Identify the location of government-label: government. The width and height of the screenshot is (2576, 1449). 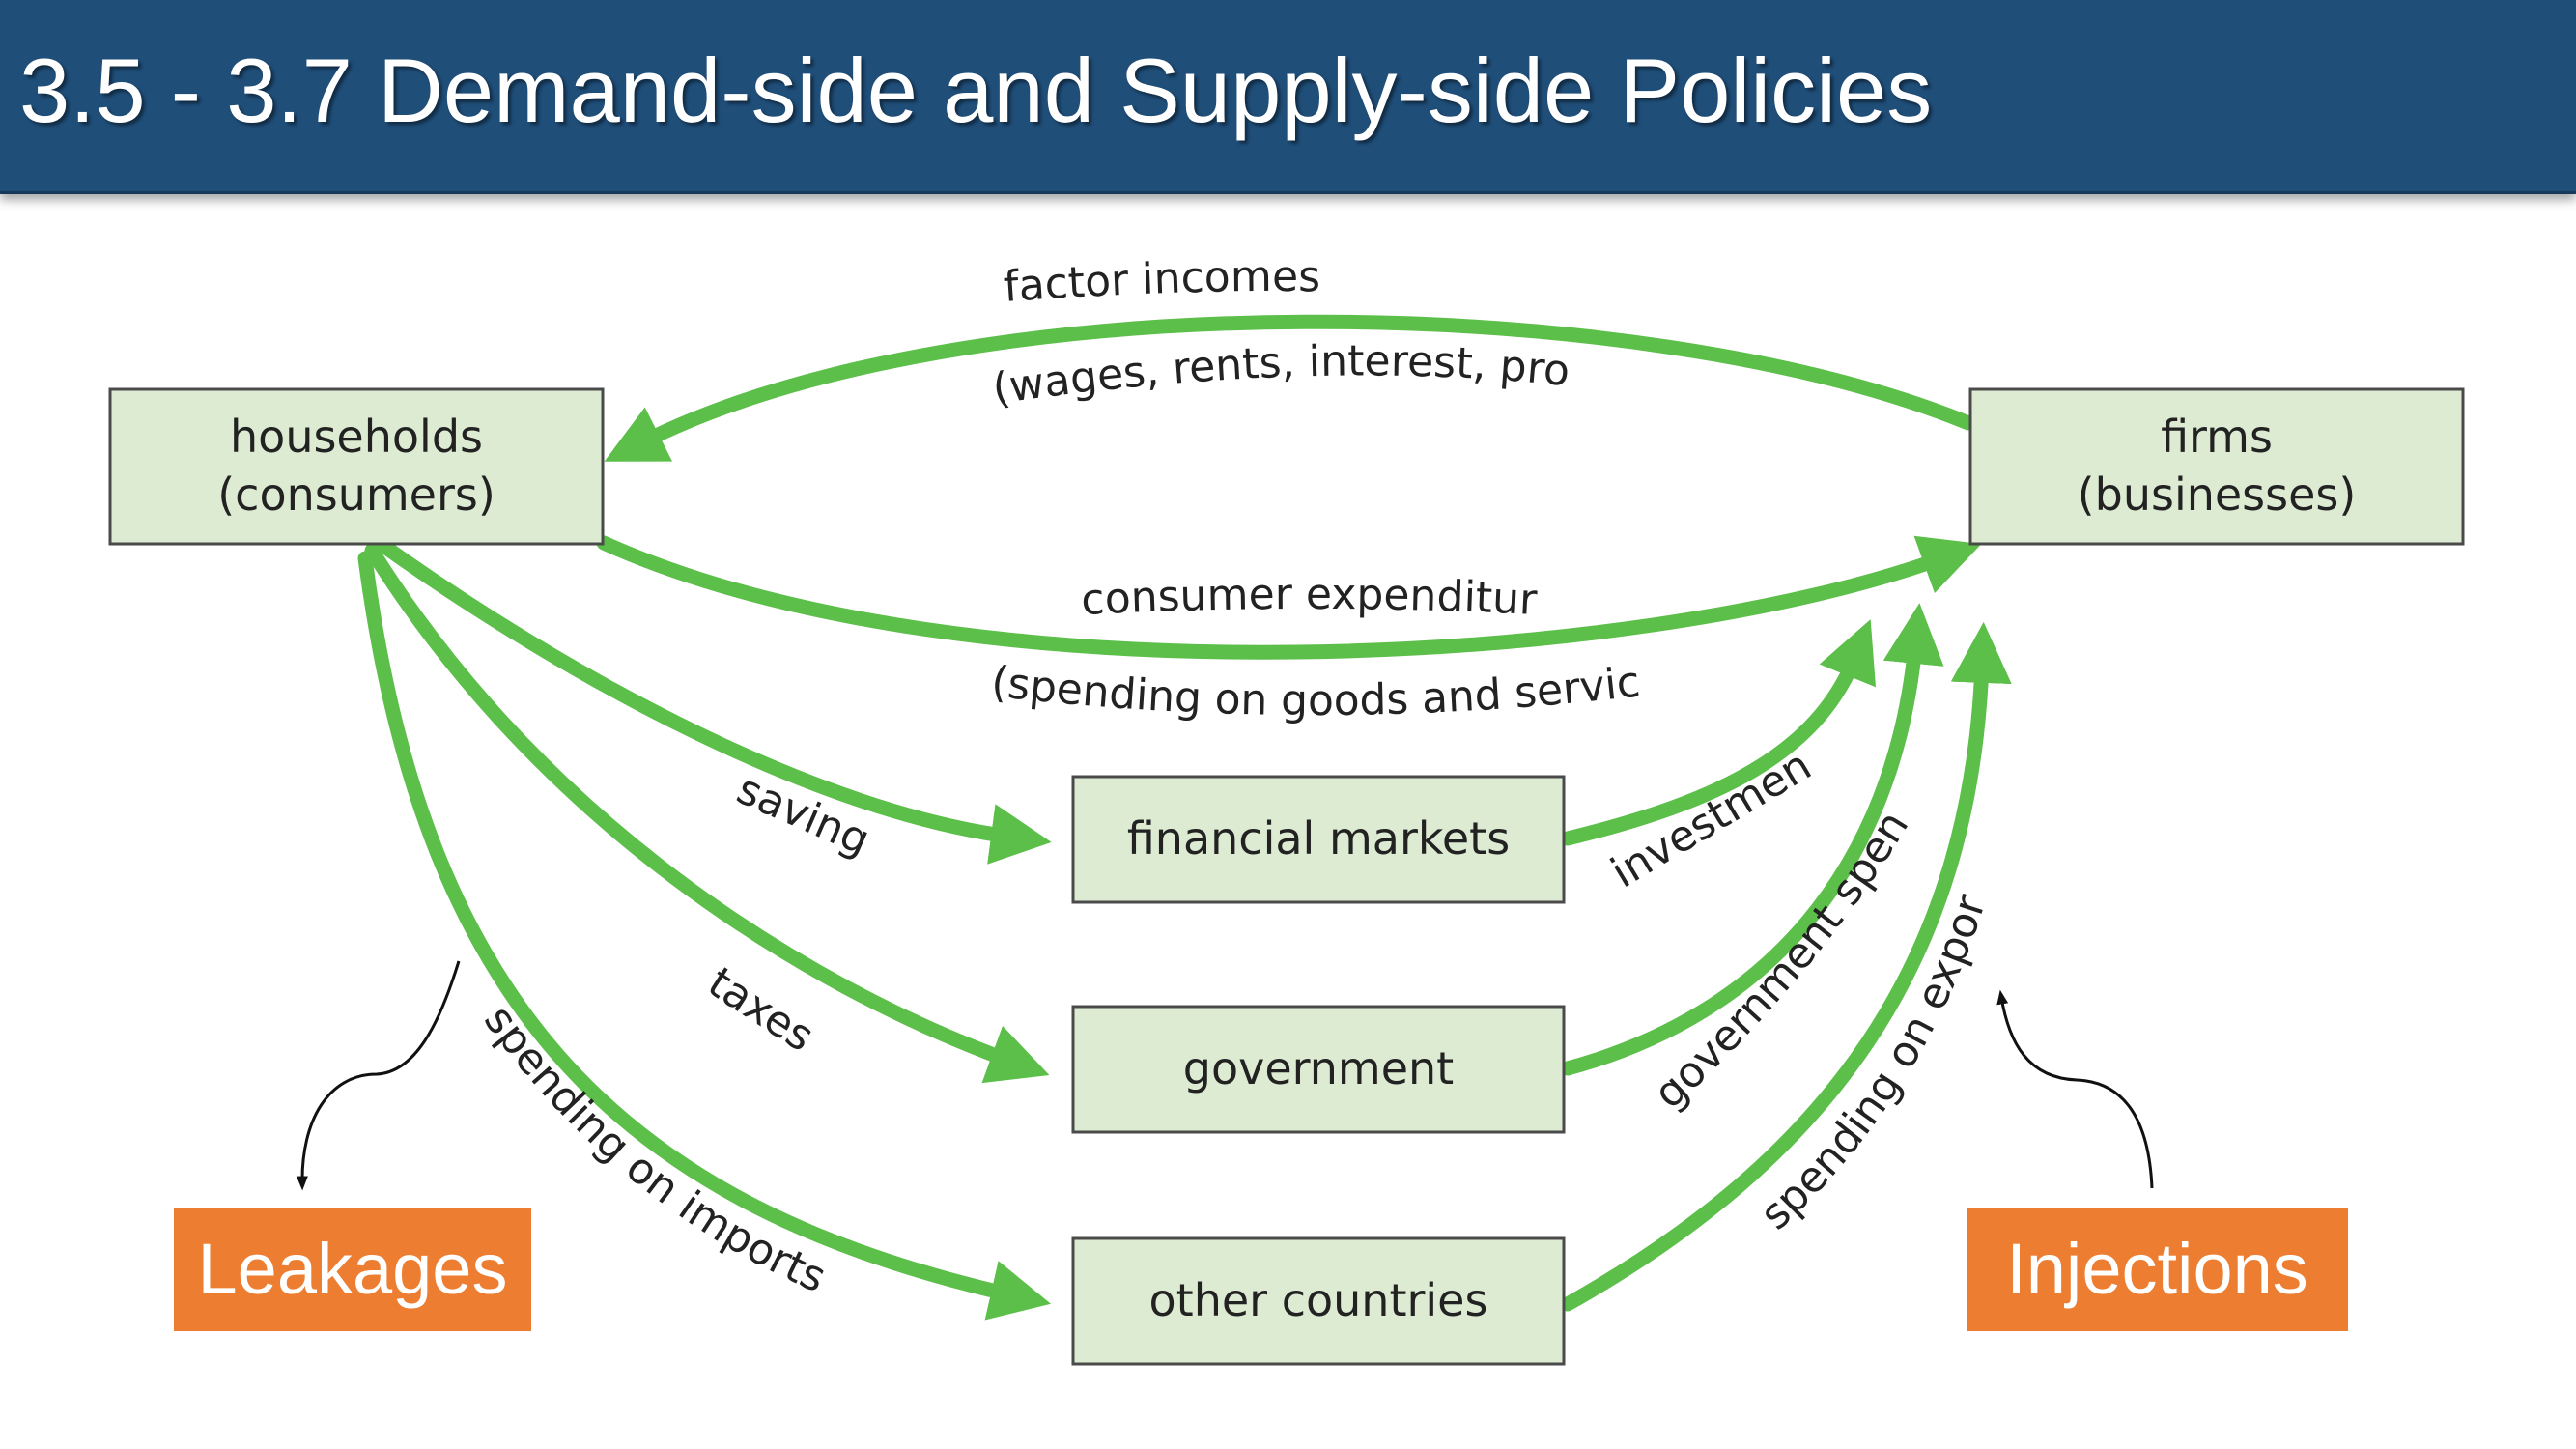
(1318, 1068).